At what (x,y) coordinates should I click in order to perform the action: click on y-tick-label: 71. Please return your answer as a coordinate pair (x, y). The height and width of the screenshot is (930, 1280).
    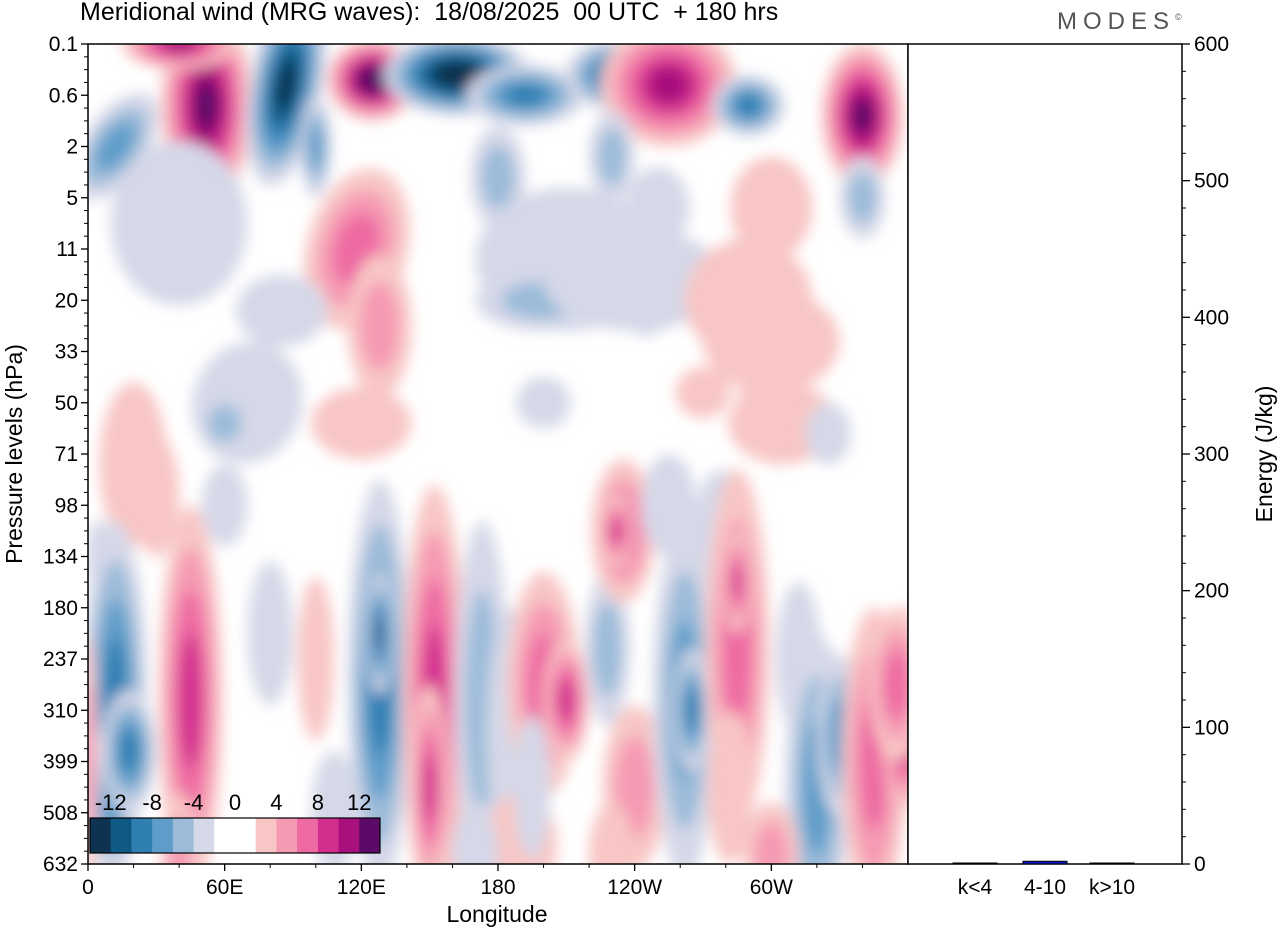
    Looking at the image, I should click on (66, 454).